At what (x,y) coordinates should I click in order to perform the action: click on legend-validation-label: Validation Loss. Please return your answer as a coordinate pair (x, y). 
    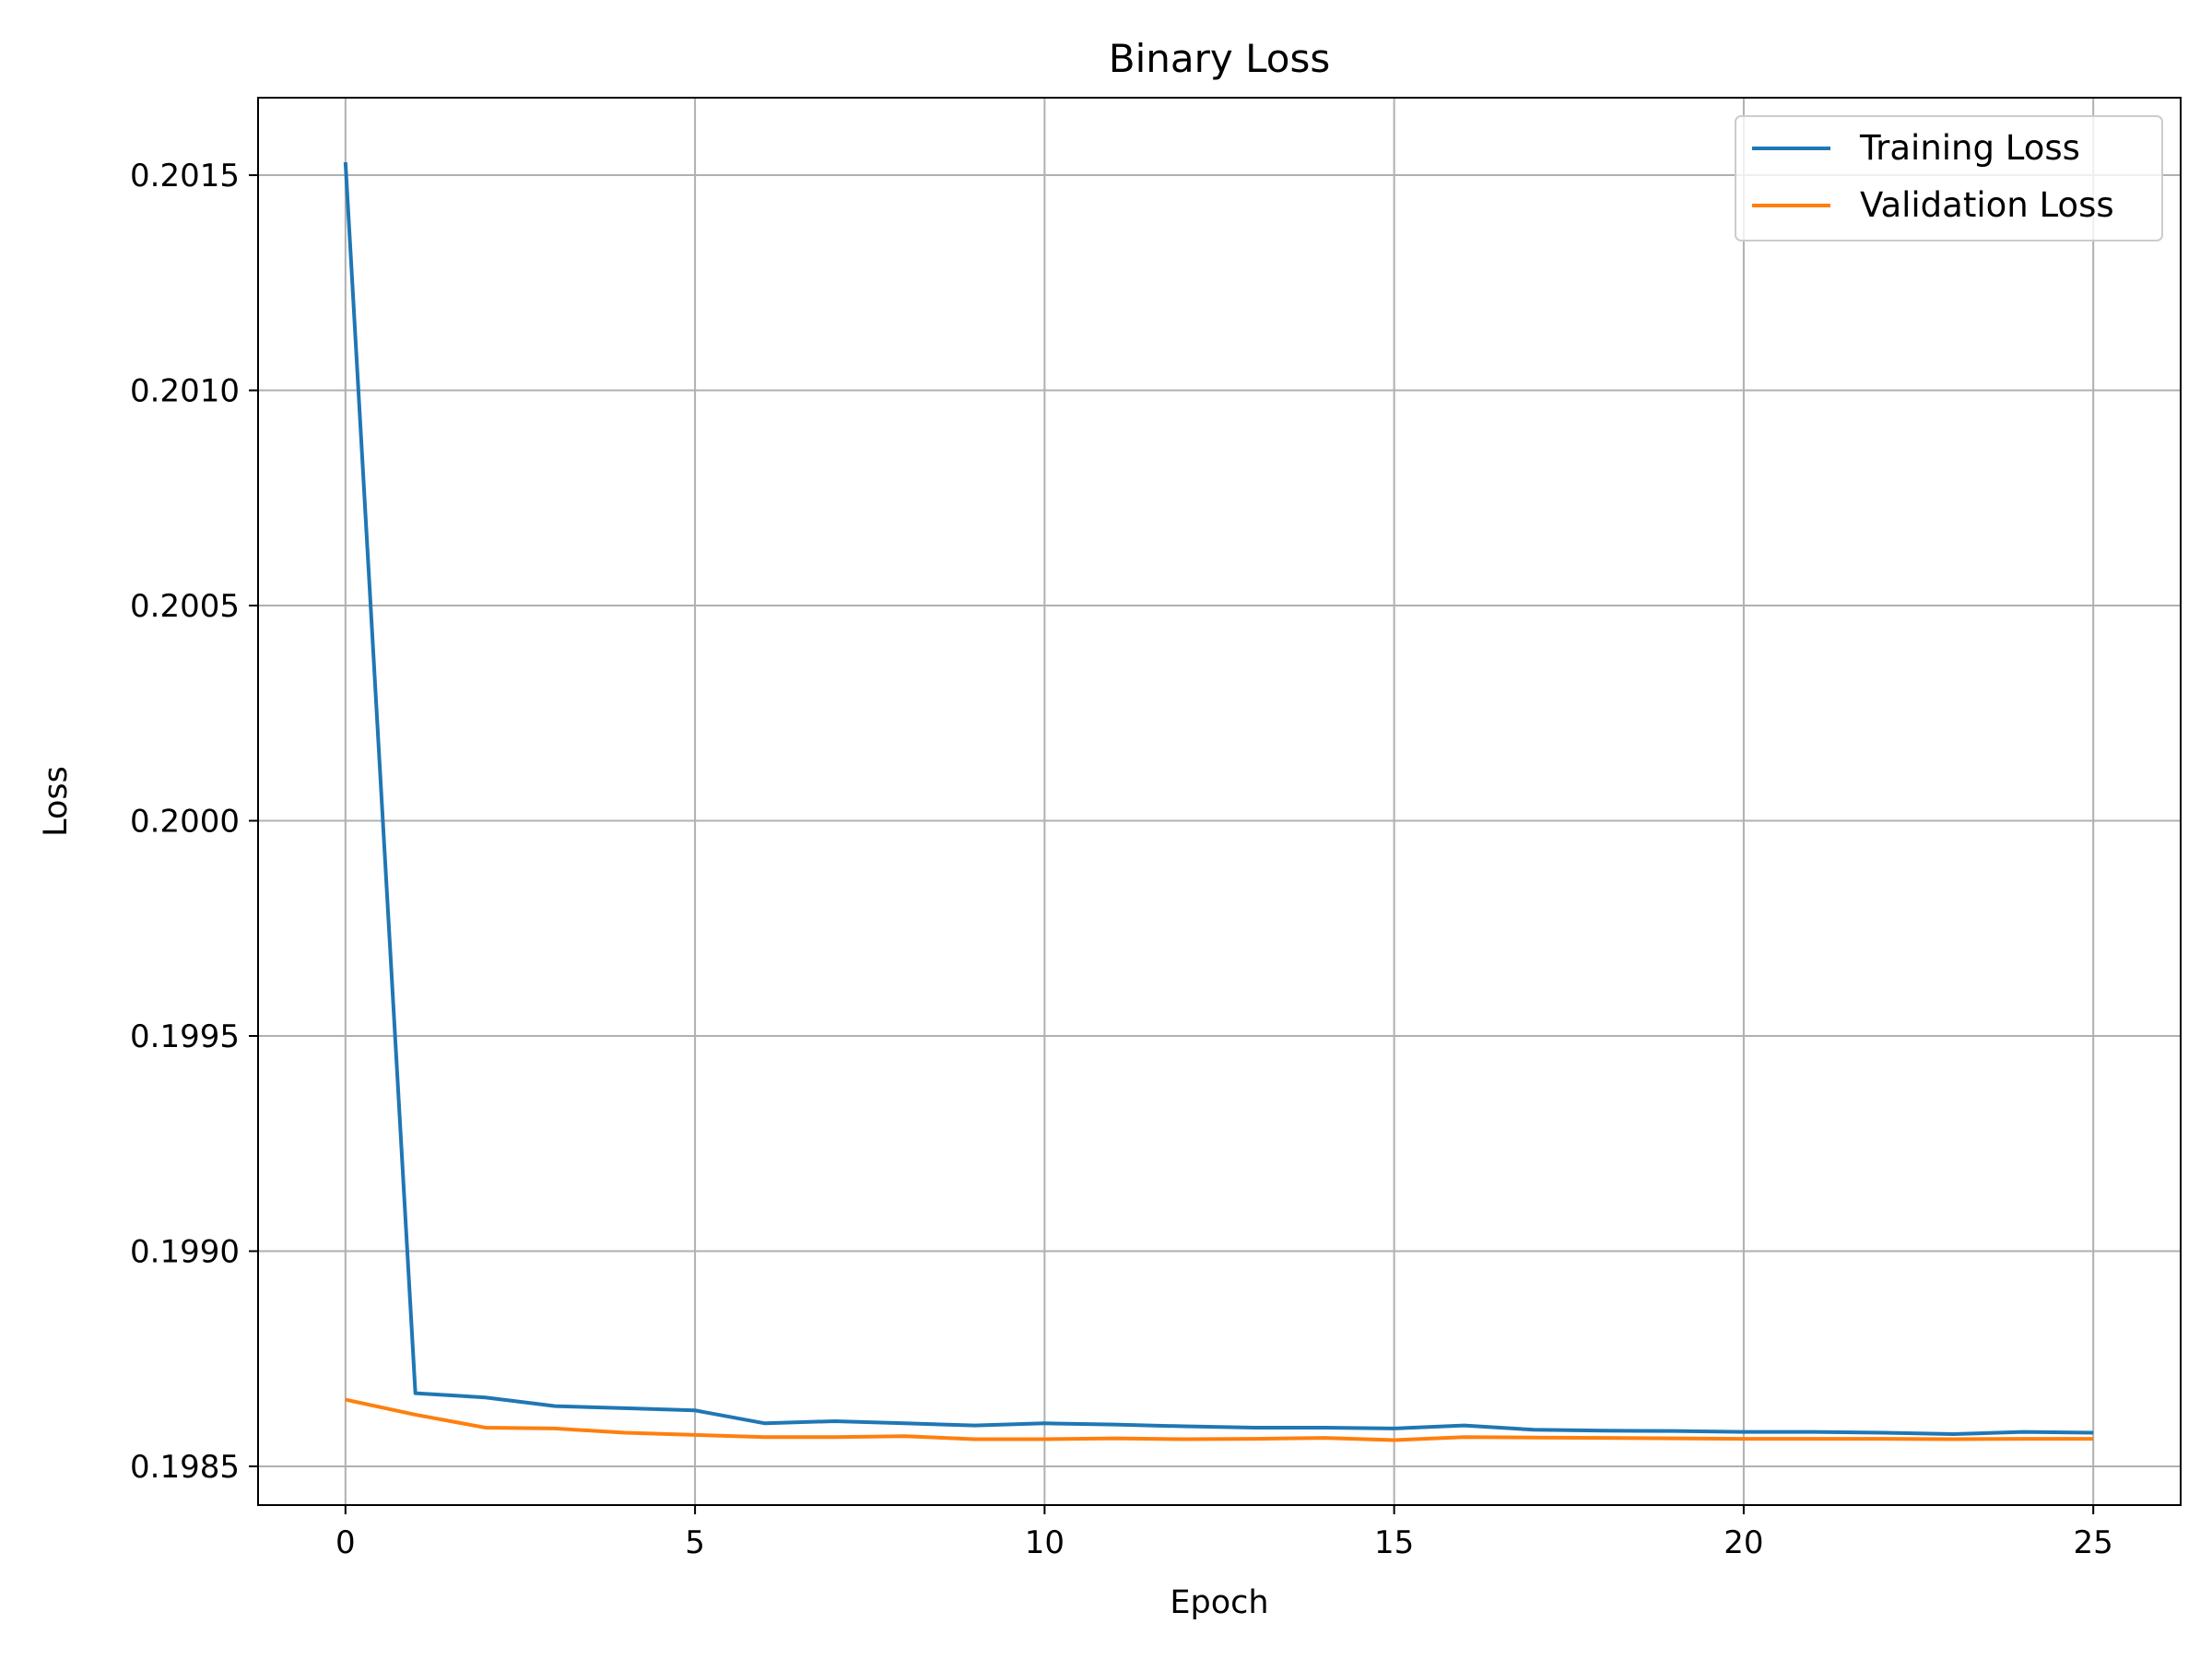
    Looking at the image, I should click on (1987, 205).